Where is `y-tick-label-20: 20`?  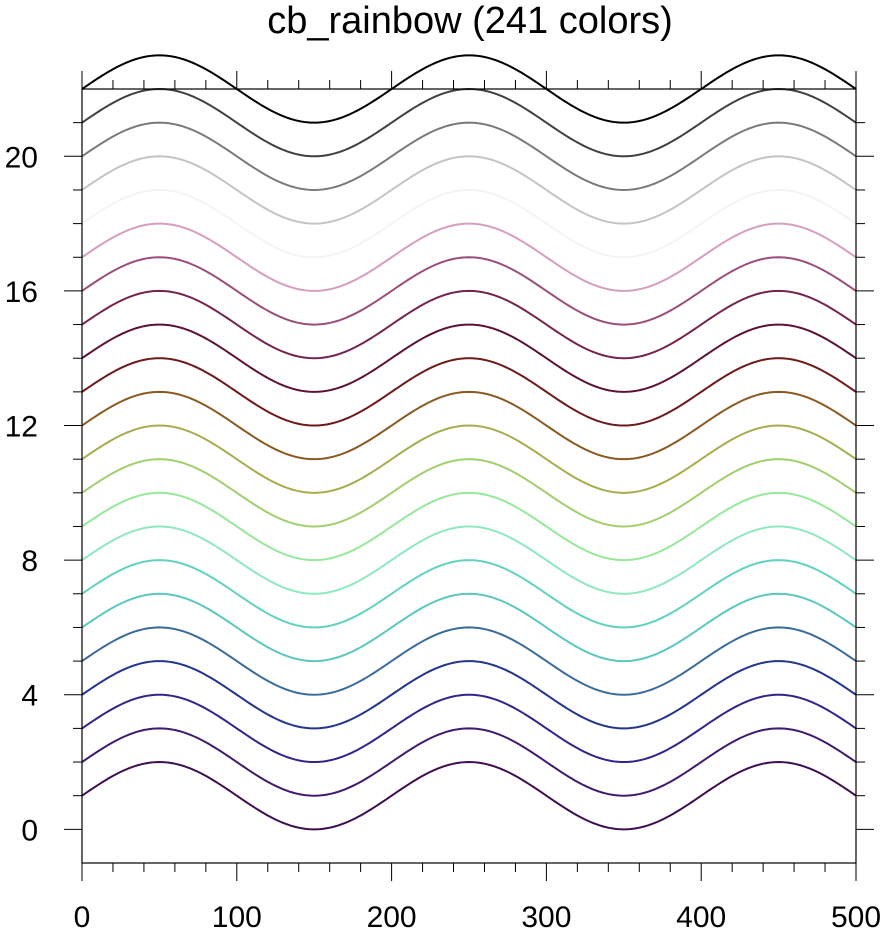
y-tick-label-20: 20 is located at coordinates (21, 157).